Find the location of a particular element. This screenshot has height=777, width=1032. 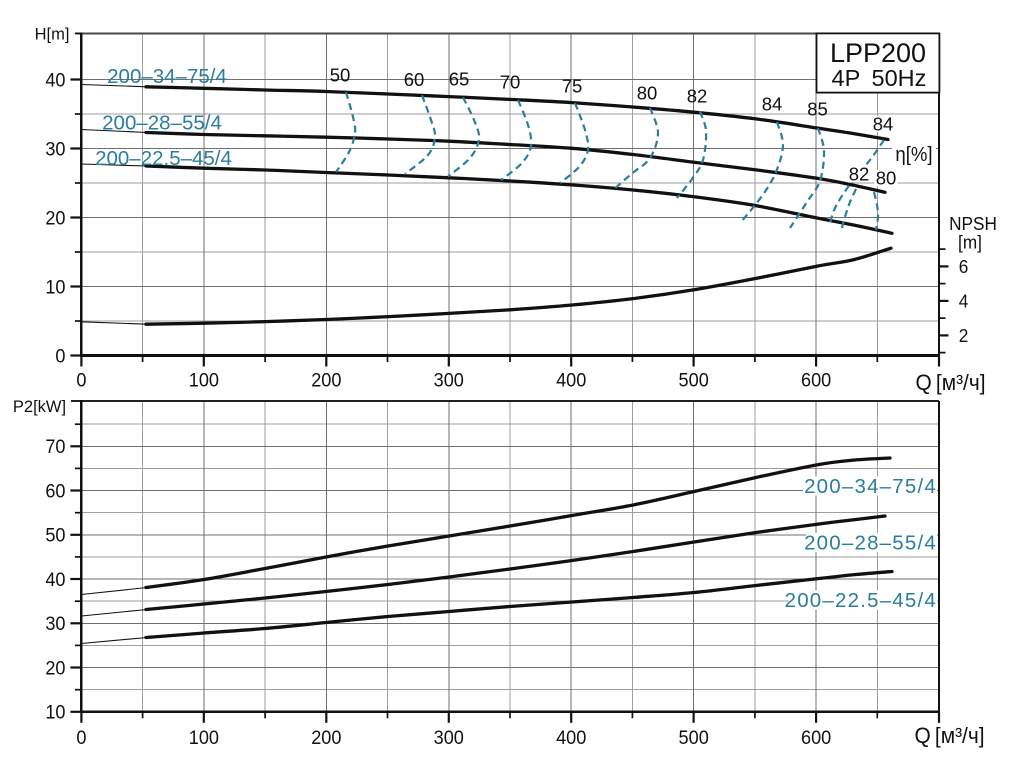

svg-text: 4P is located at coordinates (846, 78).